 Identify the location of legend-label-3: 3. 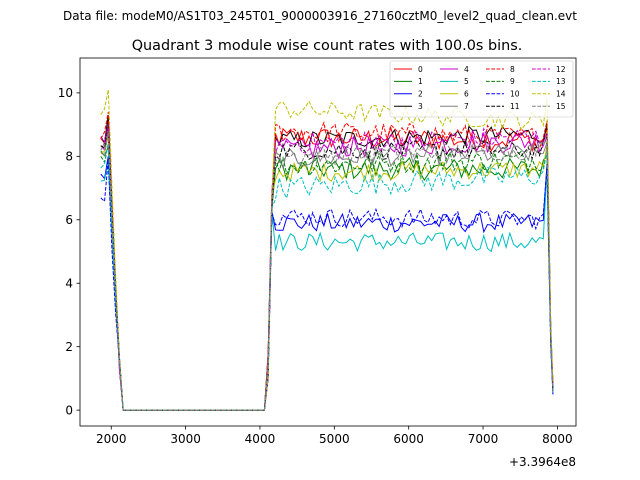
(420, 106).